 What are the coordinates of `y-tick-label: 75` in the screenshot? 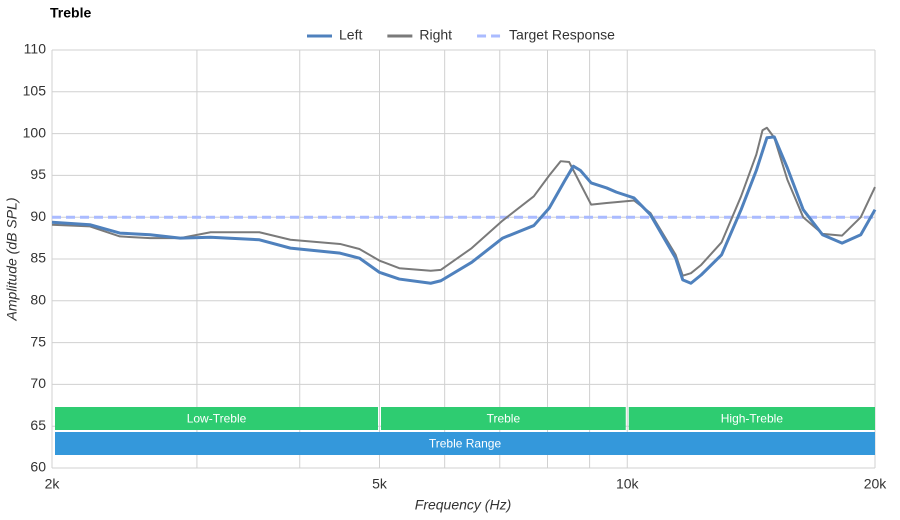 It's located at (38, 341).